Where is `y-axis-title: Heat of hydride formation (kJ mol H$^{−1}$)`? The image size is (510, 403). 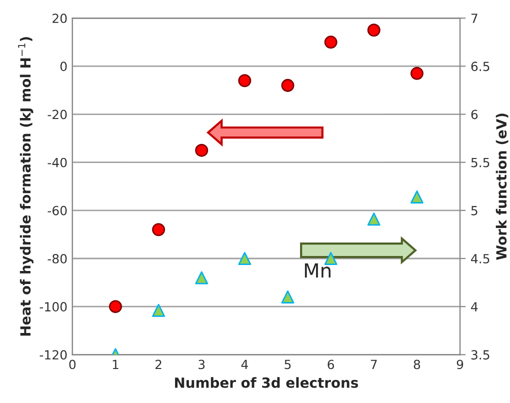
y-axis-title: Heat of hydride formation (kJ mol H$^{−1}$) is located at coordinates (26, 186).